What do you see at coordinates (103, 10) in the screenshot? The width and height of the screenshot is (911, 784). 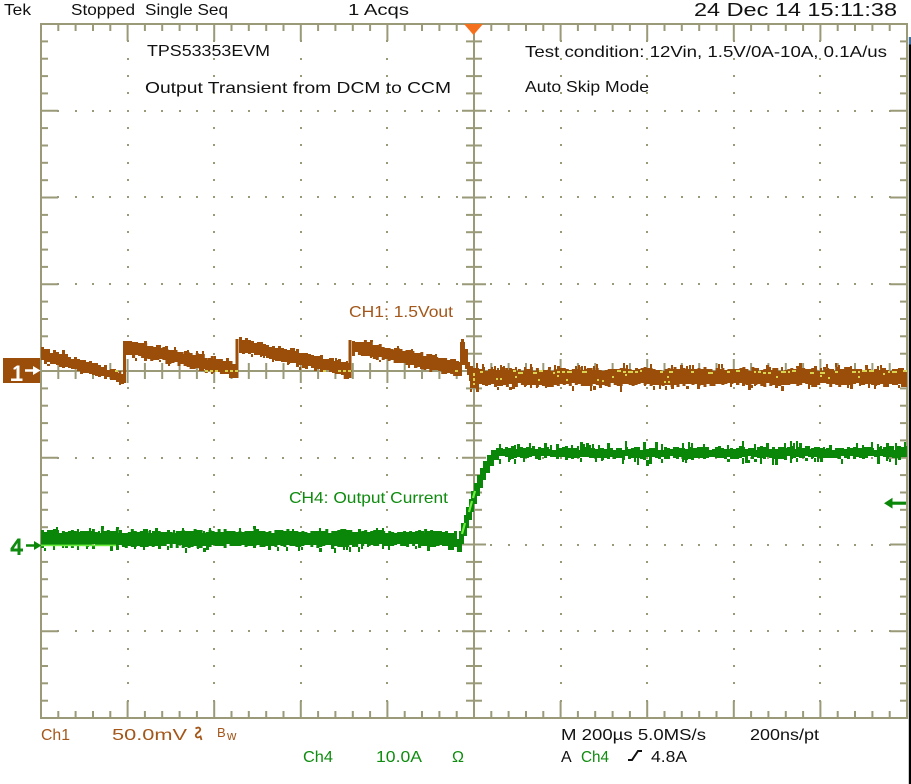 I see `svg-text: Stopped` at bounding box center [103, 10].